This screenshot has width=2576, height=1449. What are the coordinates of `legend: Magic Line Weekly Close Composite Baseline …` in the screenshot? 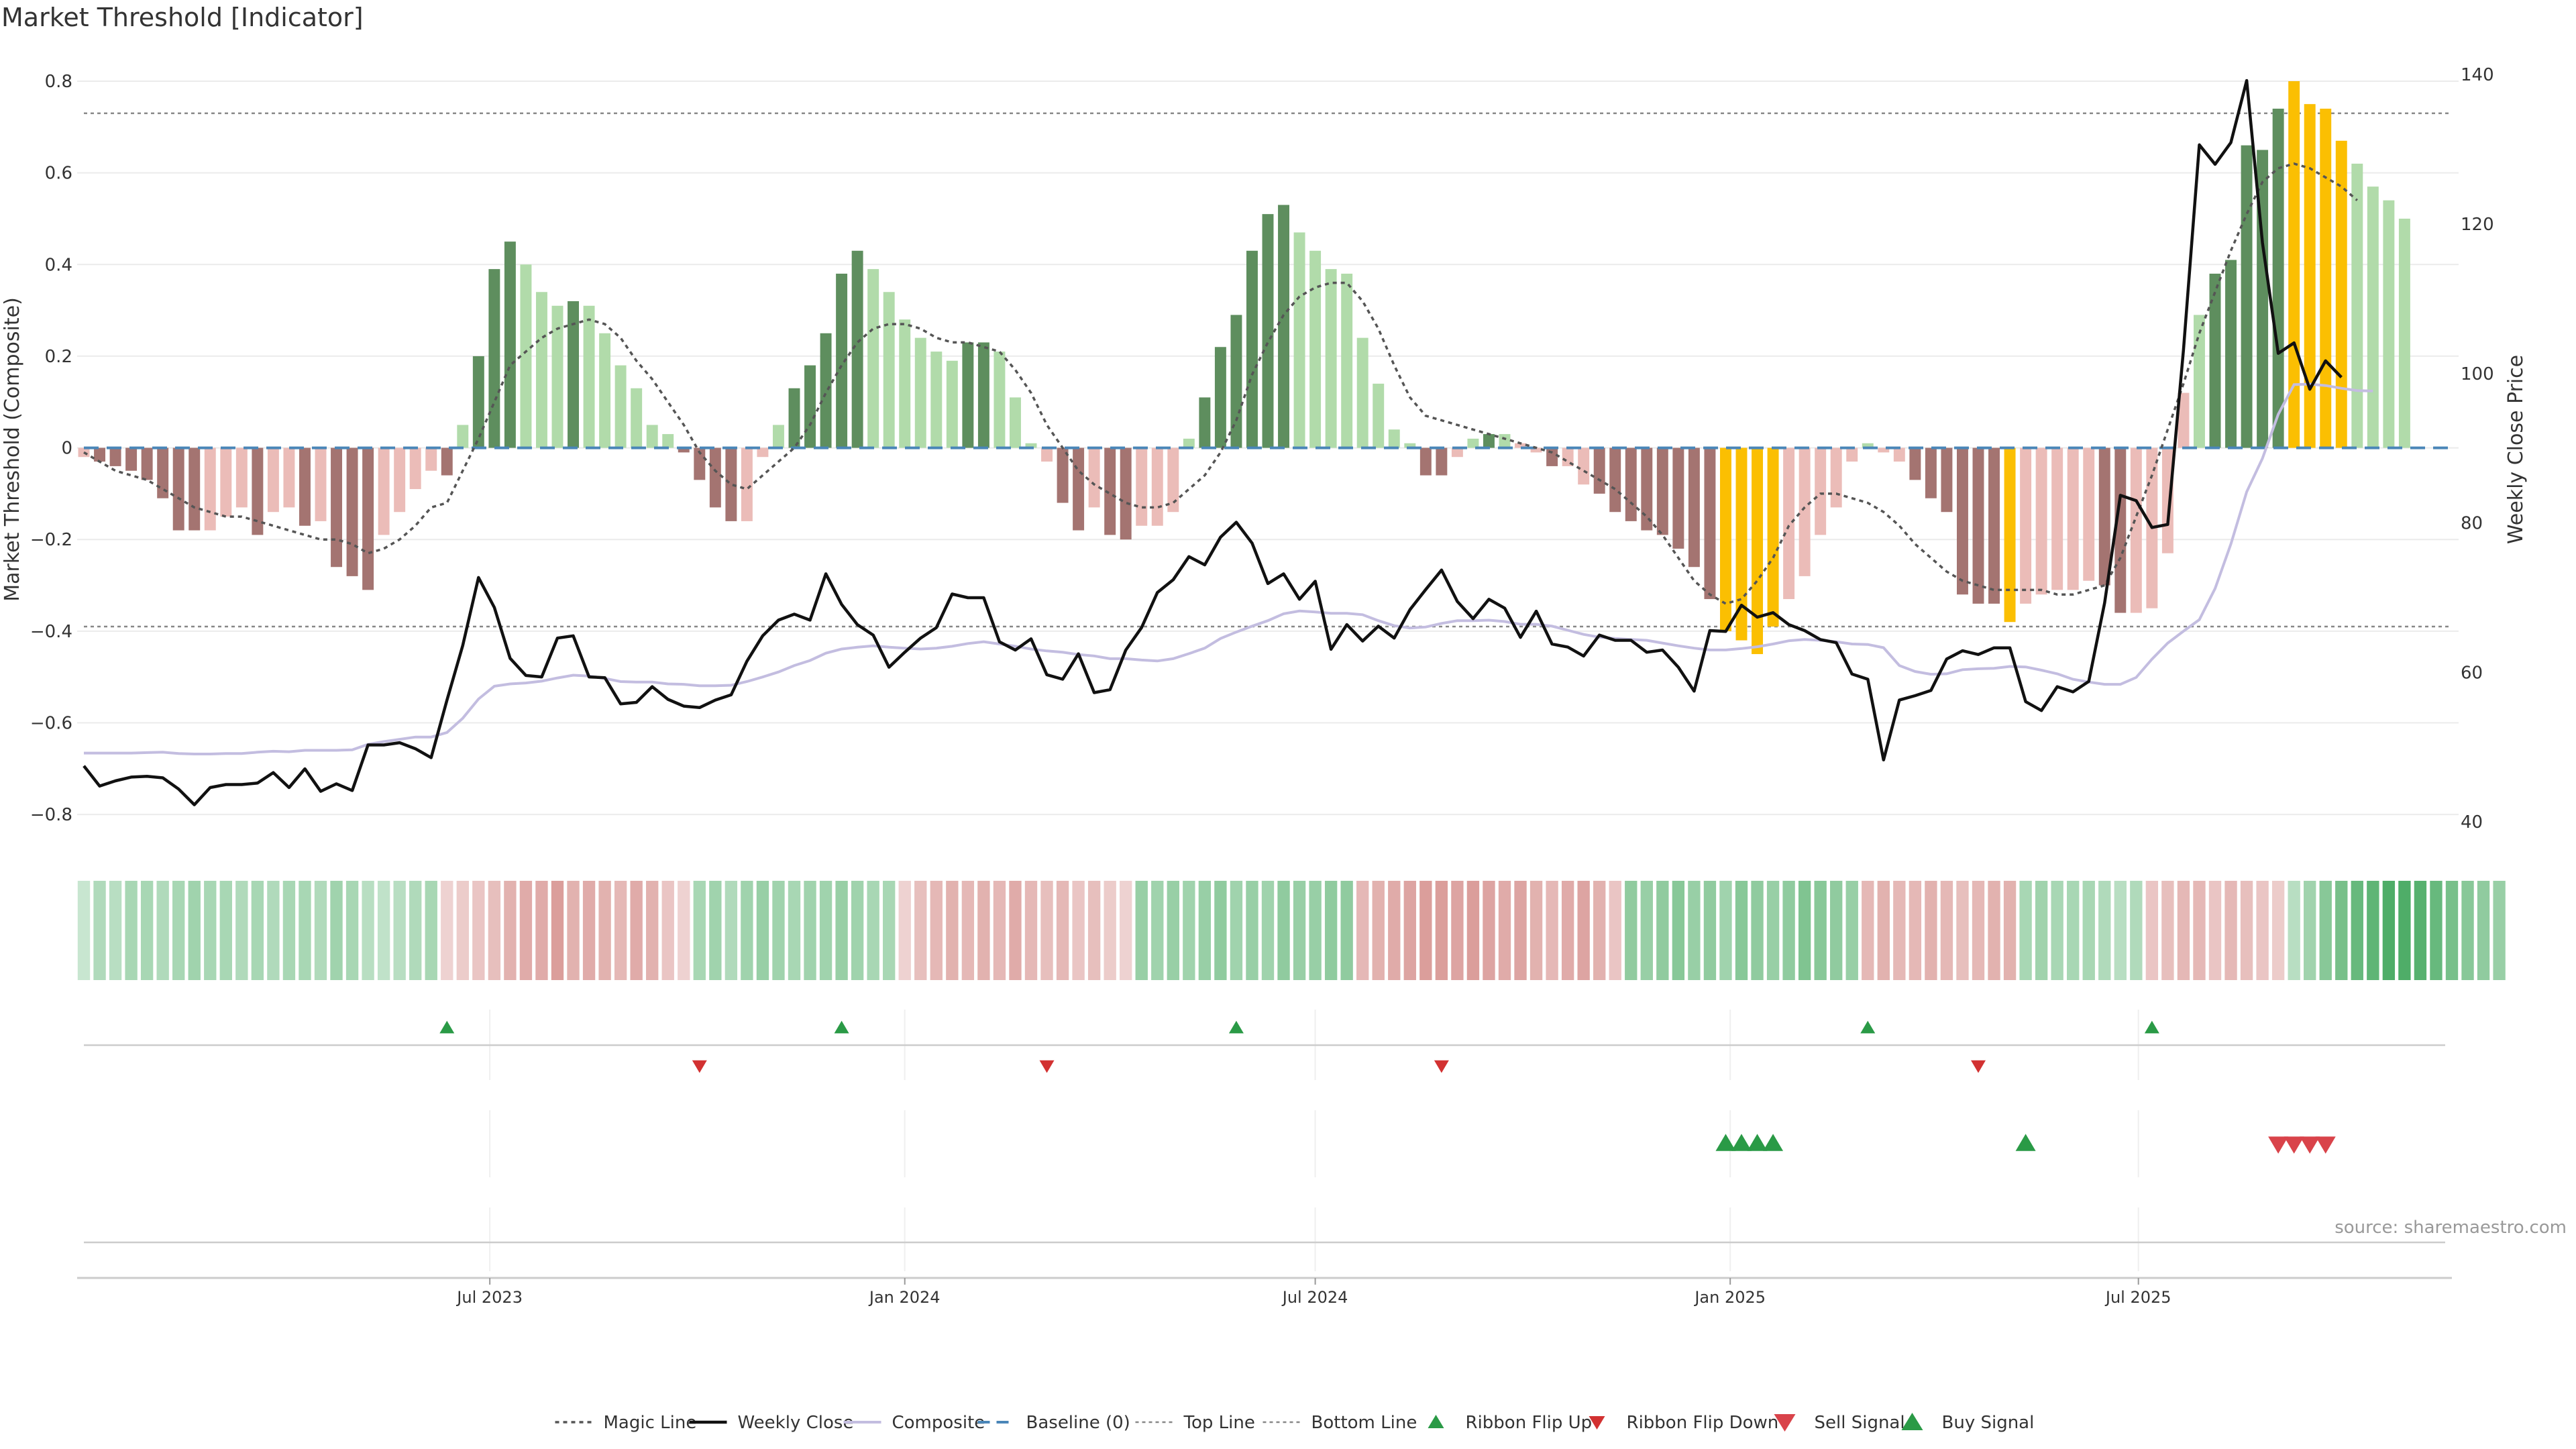 It's located at (1295, 1423).